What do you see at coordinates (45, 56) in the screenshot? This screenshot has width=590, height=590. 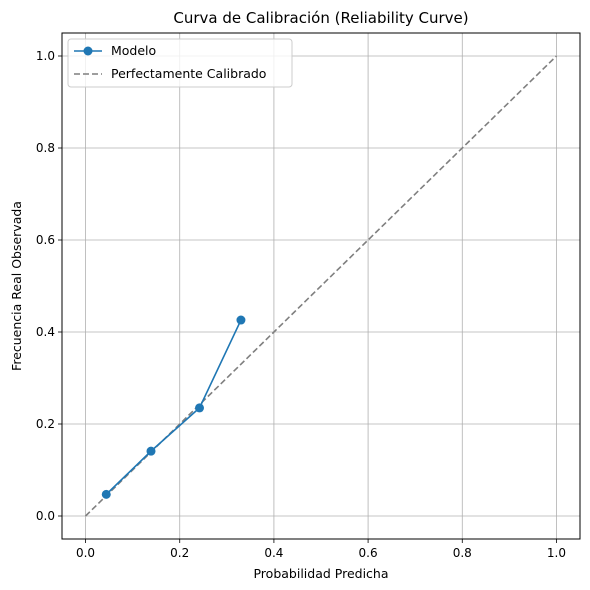 I see `y-tick-label: 1.0` at bounding box center [45, 56].